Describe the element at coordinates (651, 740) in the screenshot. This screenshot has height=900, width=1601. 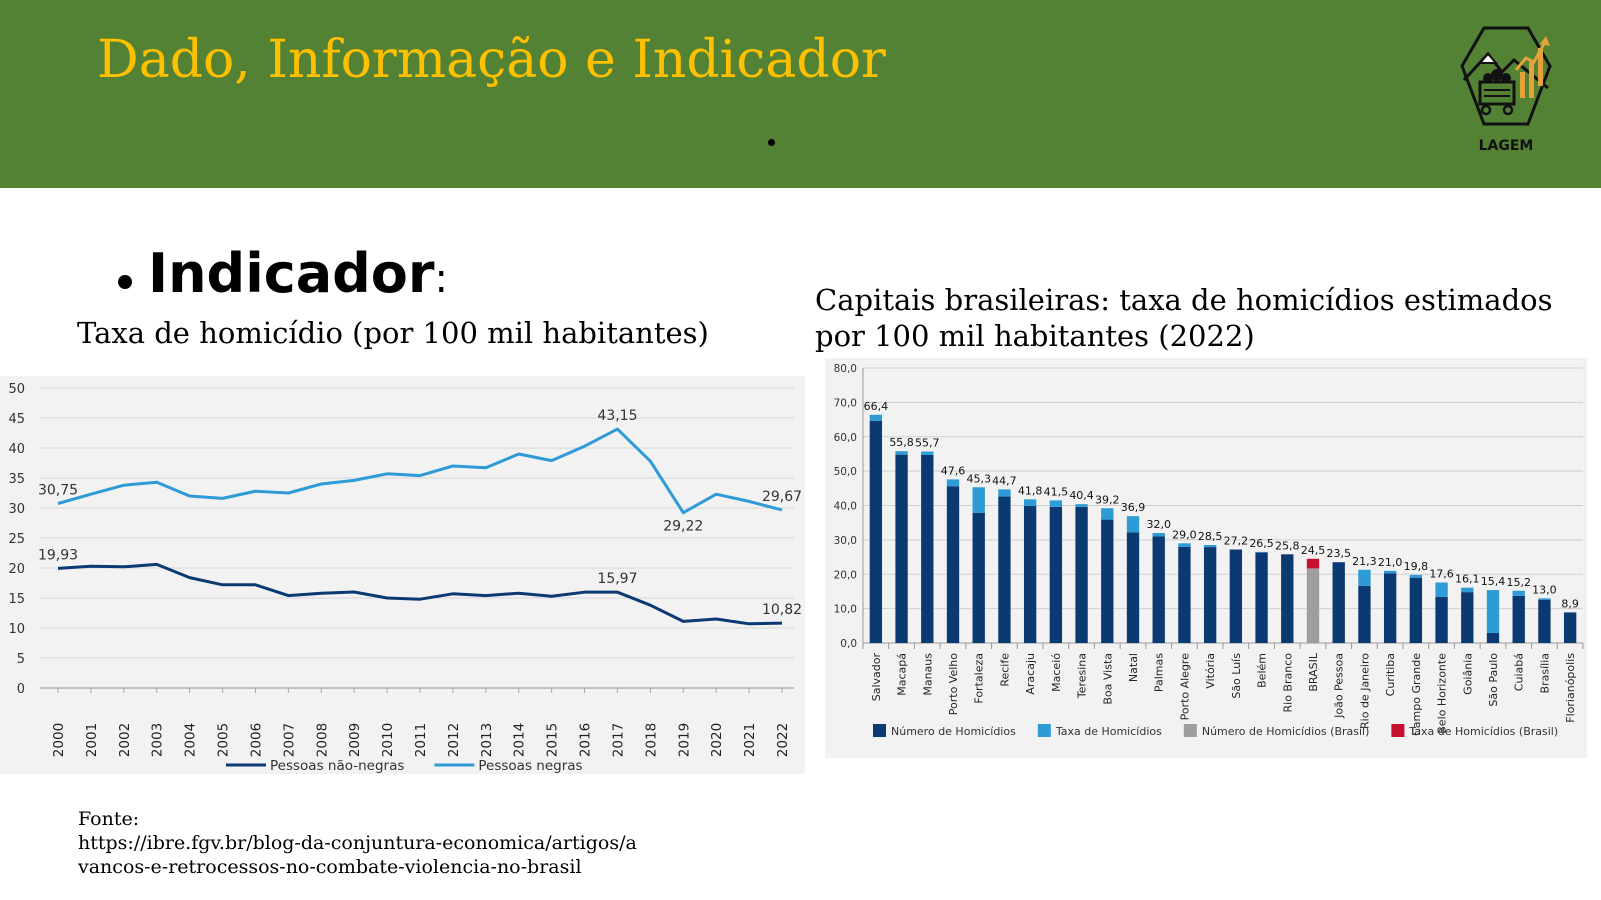
I see `x-tick-label: 2018` at that location.